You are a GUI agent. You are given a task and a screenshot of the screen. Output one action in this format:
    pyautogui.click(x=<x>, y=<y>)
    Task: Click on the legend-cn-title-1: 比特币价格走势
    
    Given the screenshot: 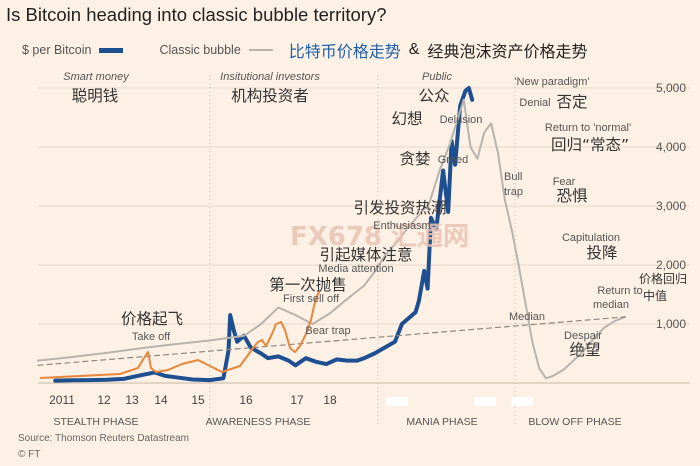 What is the action you would take?
    pyautogui.click(x=344, y=52)
    